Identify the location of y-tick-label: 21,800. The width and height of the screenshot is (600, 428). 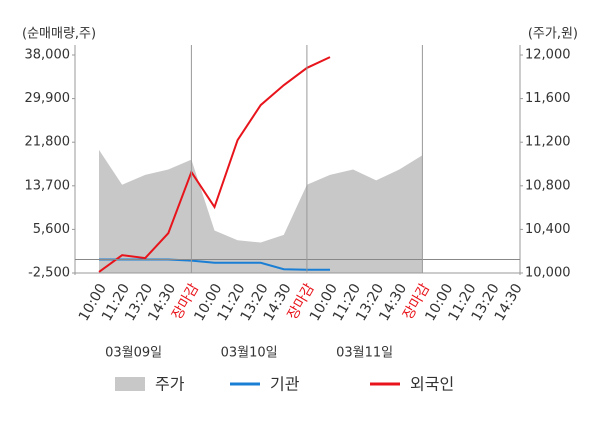
(48, 142).